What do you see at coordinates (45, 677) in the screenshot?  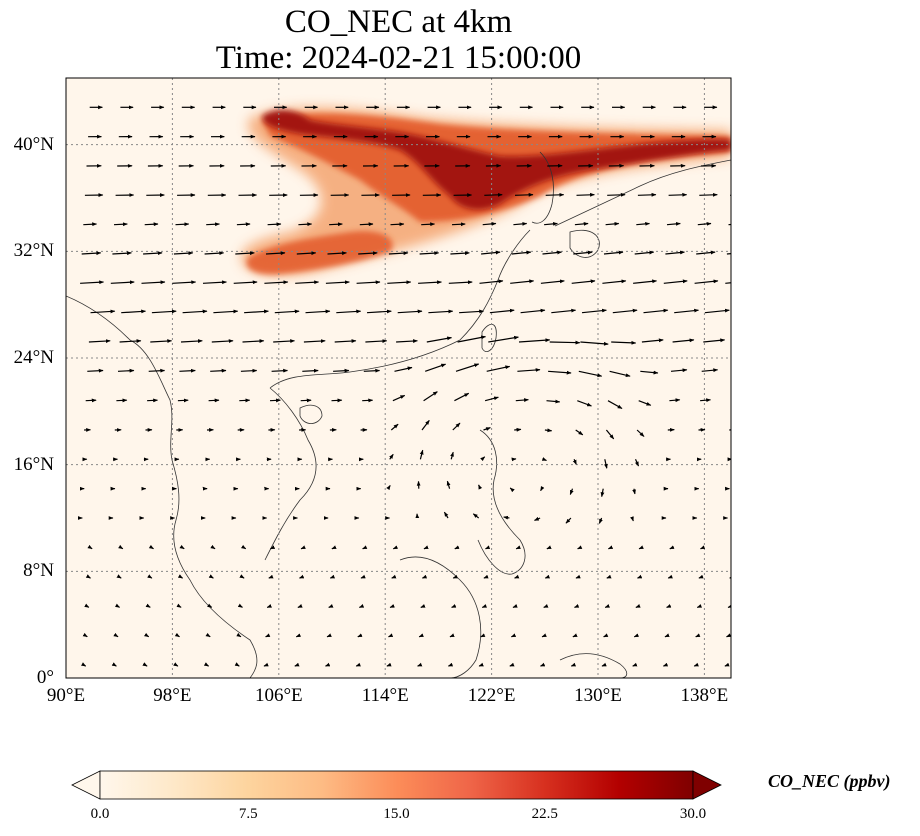 I see `lat-tick-label: 0°` at bounding box center [45, 677].